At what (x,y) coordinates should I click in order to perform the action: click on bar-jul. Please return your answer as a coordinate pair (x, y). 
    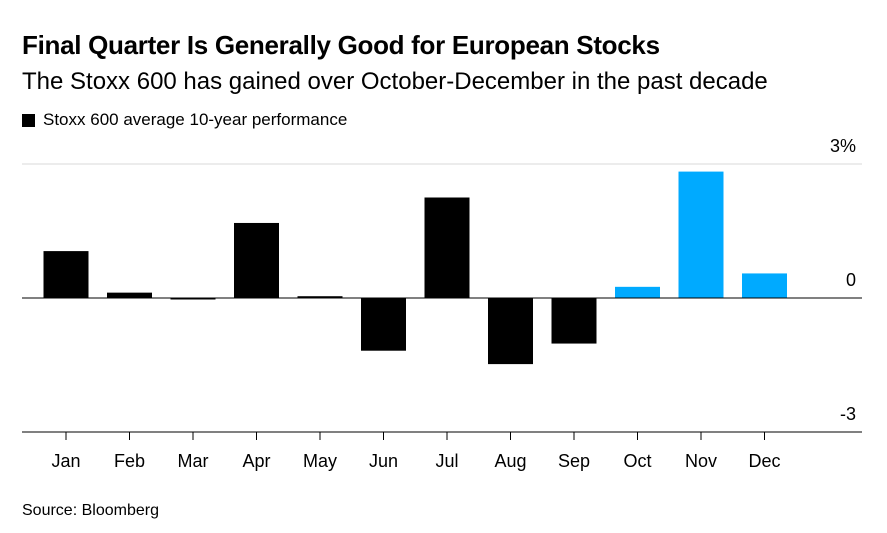
    Looking at the image, I should click on (447, 247).